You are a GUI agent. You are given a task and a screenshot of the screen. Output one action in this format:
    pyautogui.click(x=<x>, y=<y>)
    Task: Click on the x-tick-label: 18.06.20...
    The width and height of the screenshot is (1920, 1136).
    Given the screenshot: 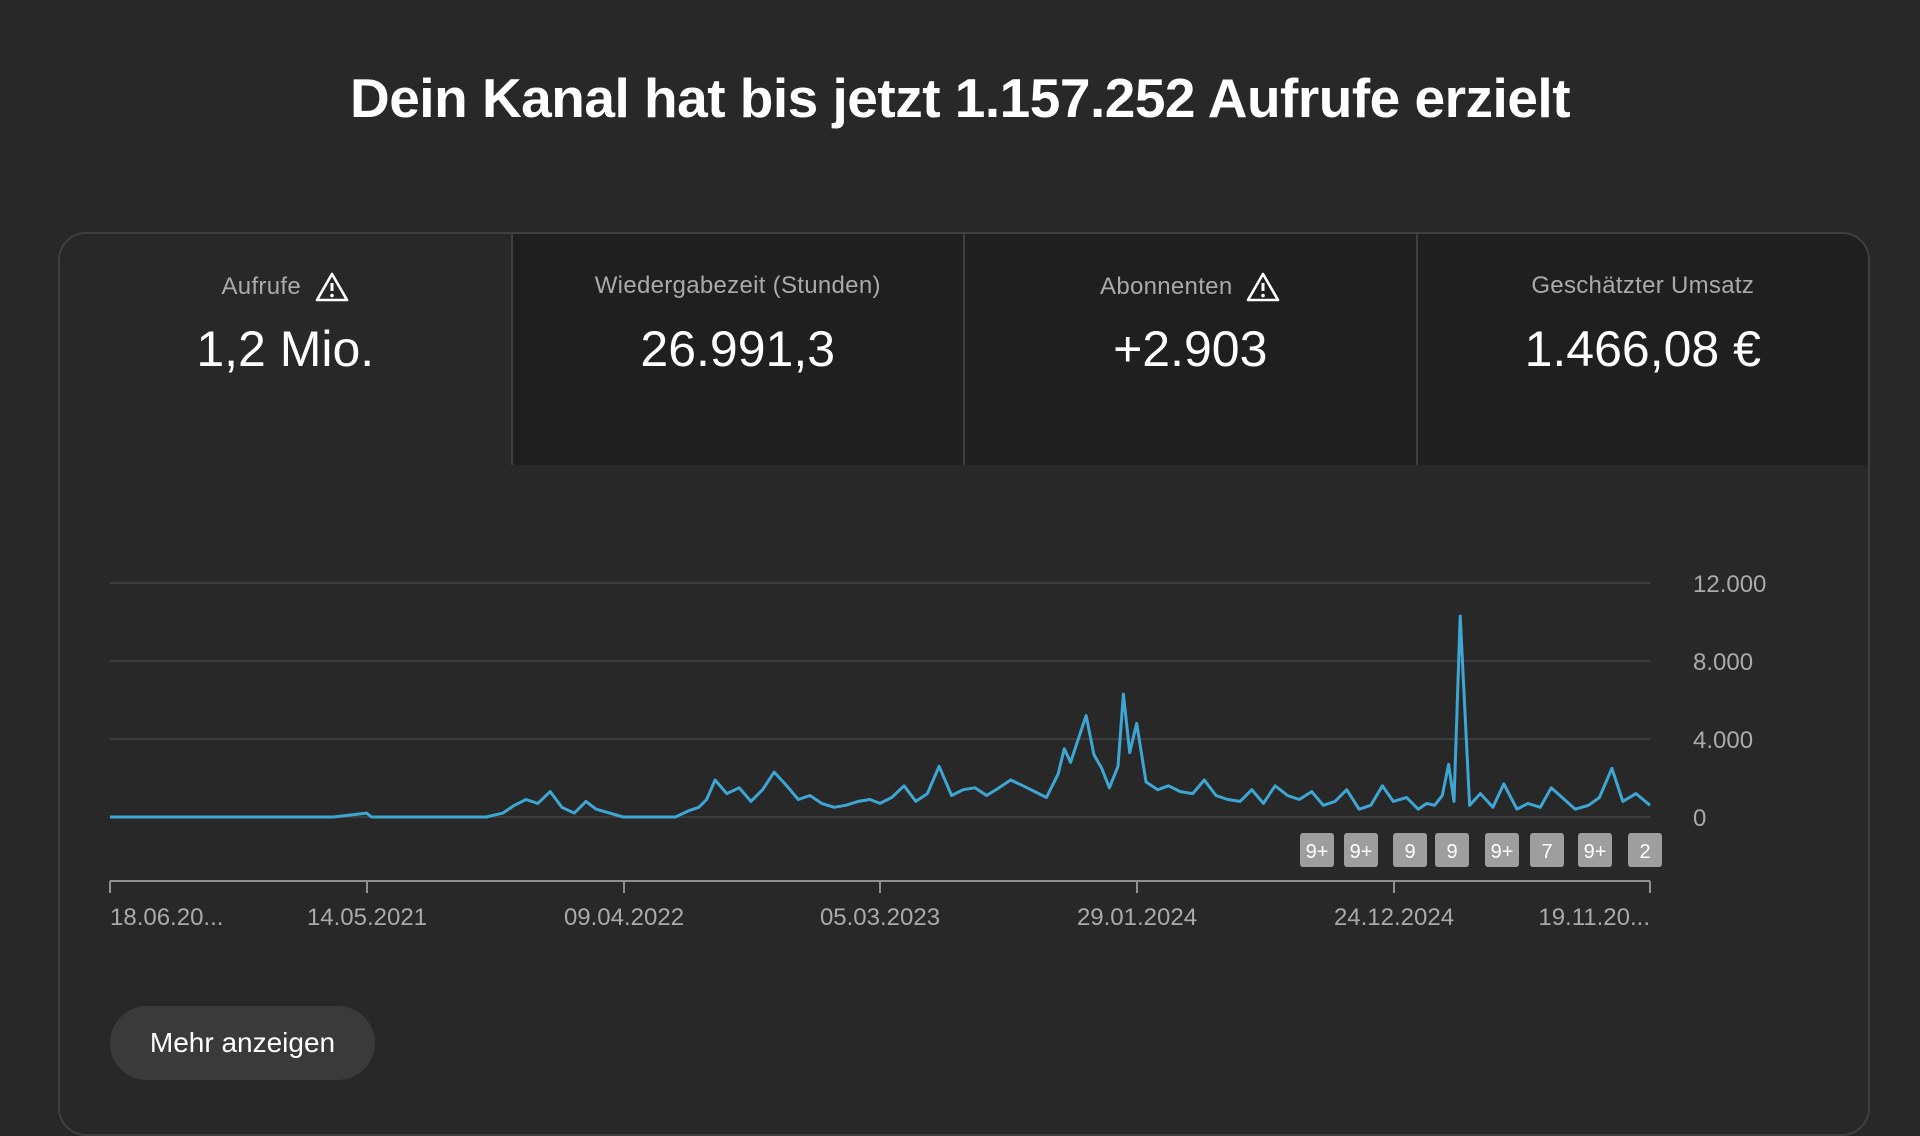 What is the action you would take?
    pyautogui.click(x=166, y=917)
    